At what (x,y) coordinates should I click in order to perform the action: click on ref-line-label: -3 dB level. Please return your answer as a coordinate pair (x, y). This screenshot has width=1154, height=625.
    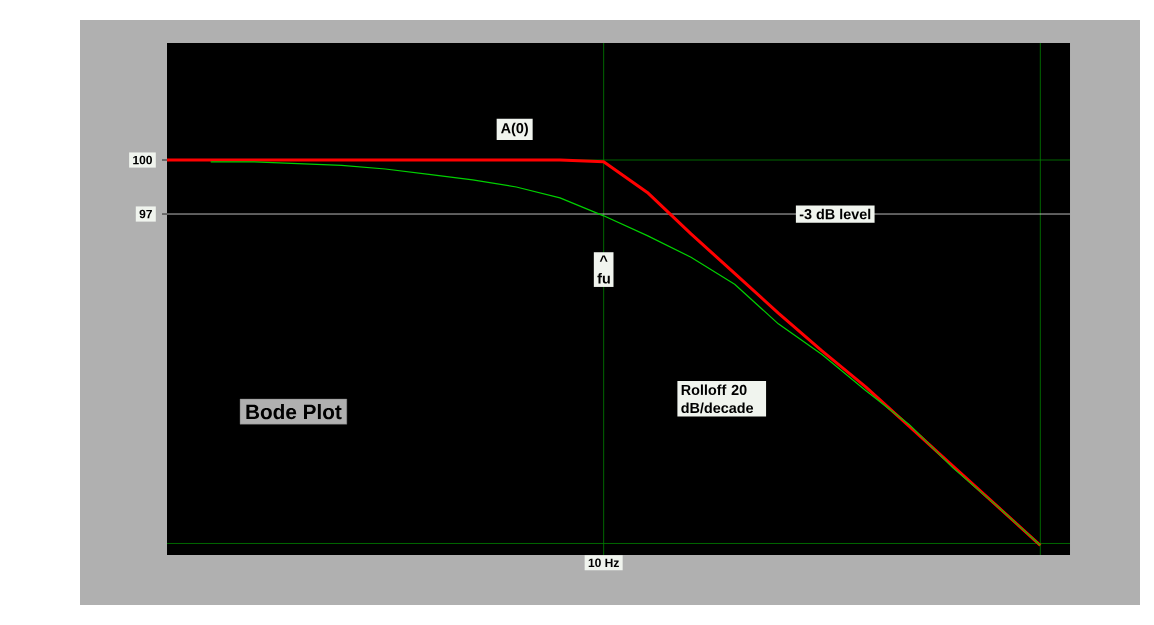
    Looking at the image, I should click on (835, 214).